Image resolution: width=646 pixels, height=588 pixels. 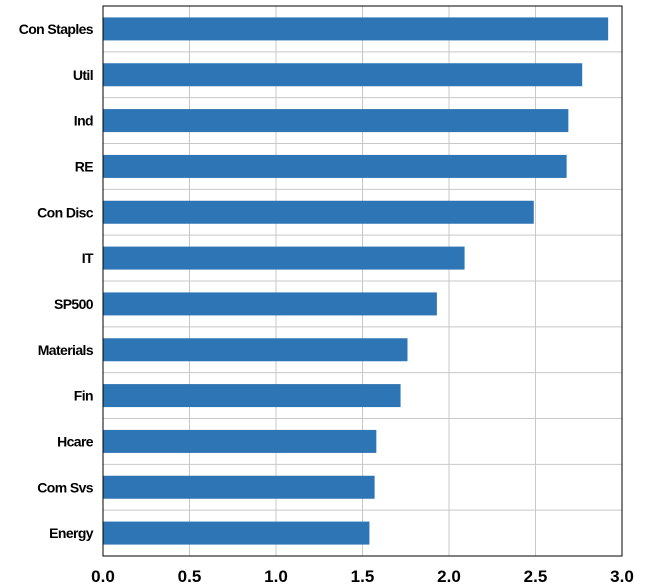 What do you see at coordinates (88, 258) in the screenshot?
I see `category-label: IT` at bounding box center [88, 258].